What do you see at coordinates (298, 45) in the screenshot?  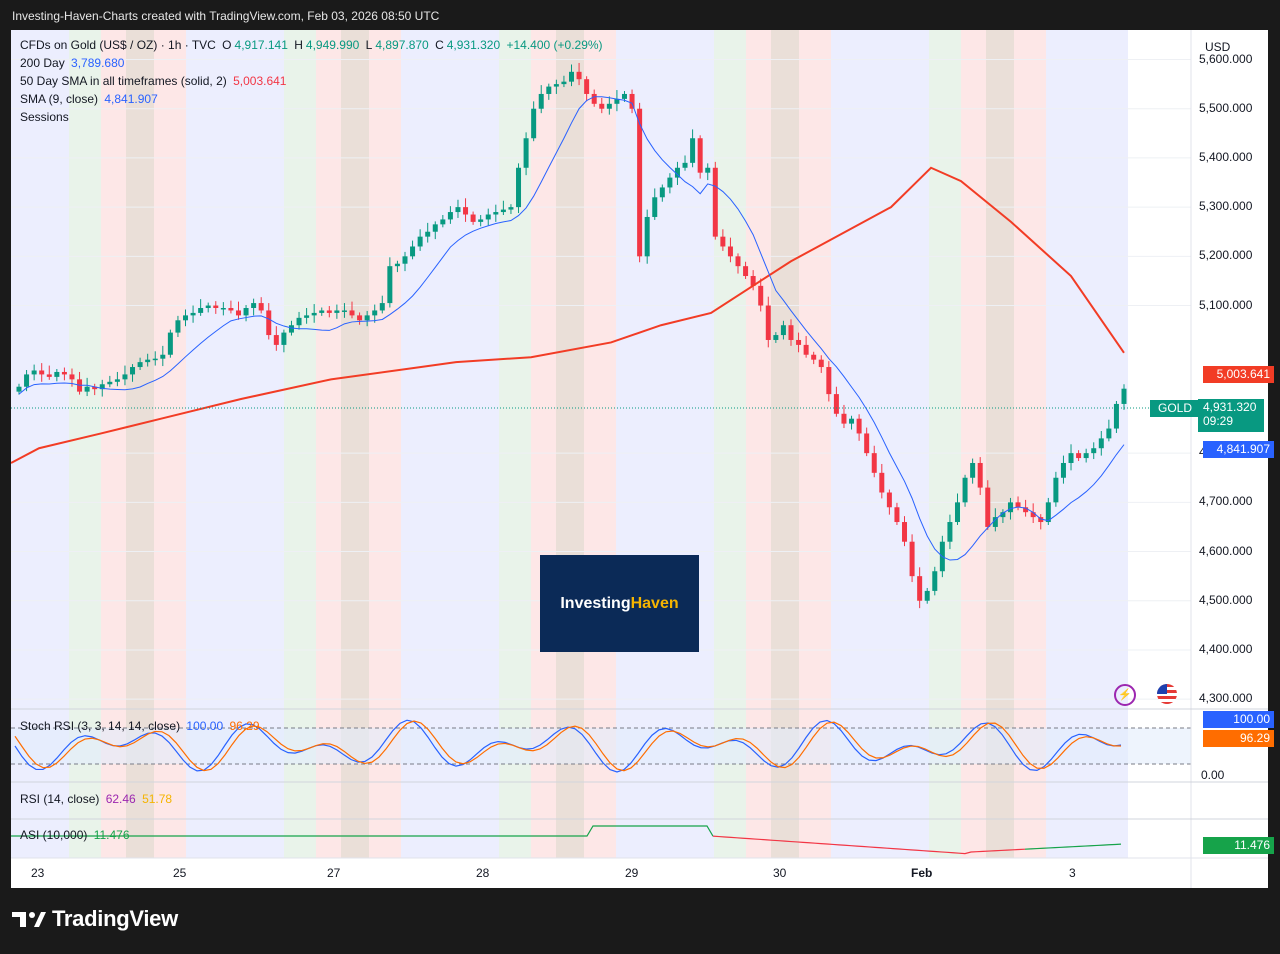 I see `high-label: H` at bounding box center [298, 45].